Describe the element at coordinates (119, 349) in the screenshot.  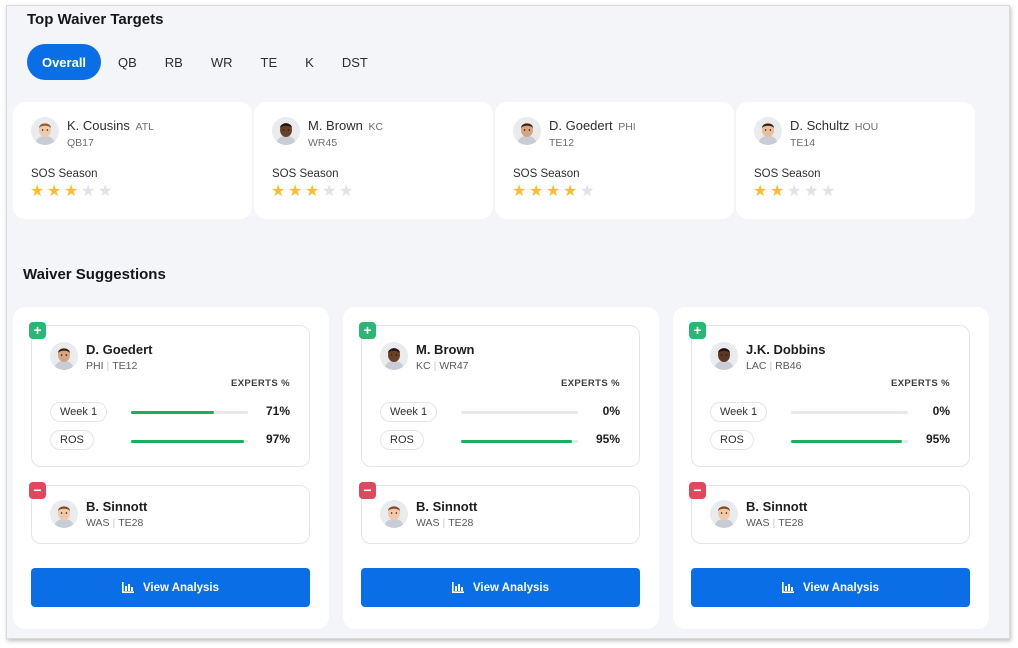
I see `add-player-name: D. Goedert` at that location.